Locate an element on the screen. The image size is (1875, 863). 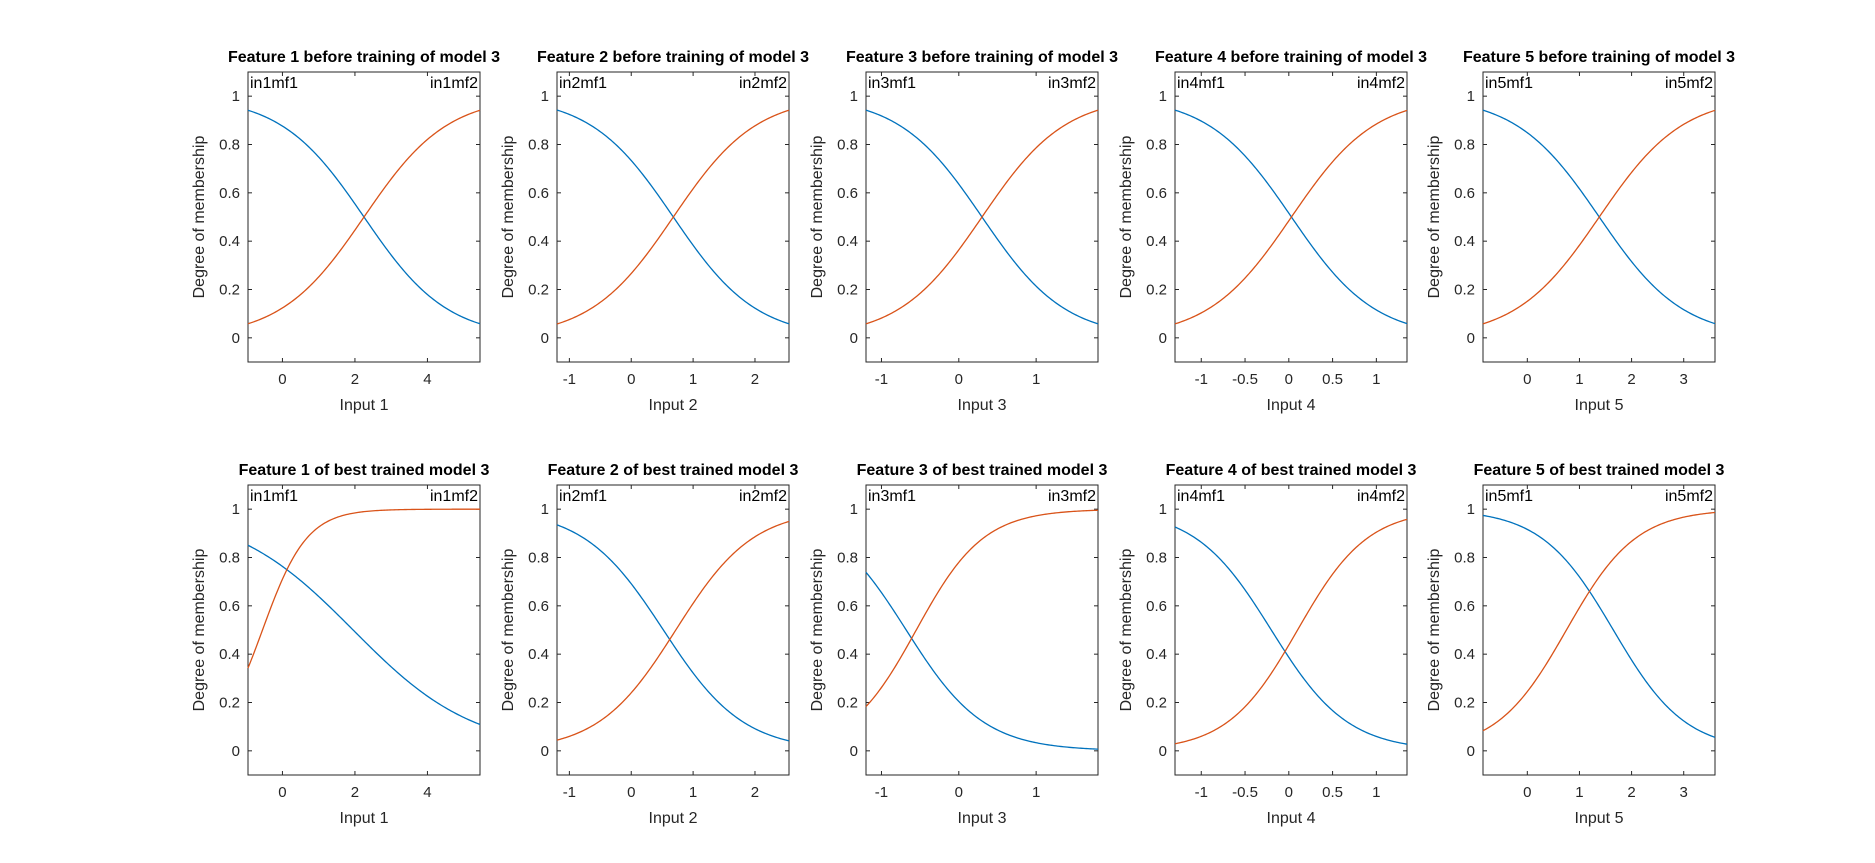
series-line-in4mf1 is located at coordinates (1291, 635).